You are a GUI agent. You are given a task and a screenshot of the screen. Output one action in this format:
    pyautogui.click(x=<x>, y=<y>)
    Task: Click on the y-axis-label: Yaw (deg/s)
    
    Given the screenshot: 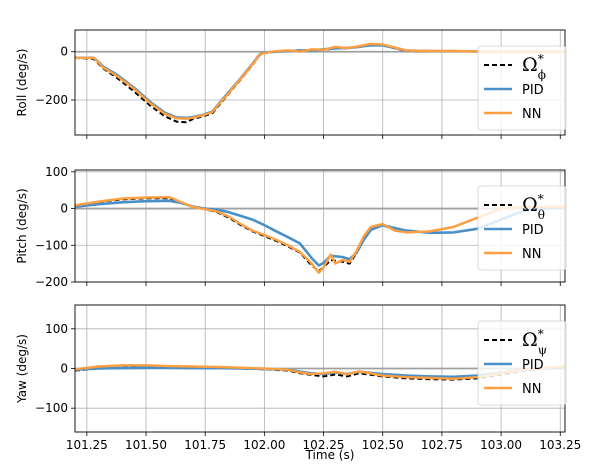 What is the action you would take?
    pyautogui.click(x=22, y=369)
    